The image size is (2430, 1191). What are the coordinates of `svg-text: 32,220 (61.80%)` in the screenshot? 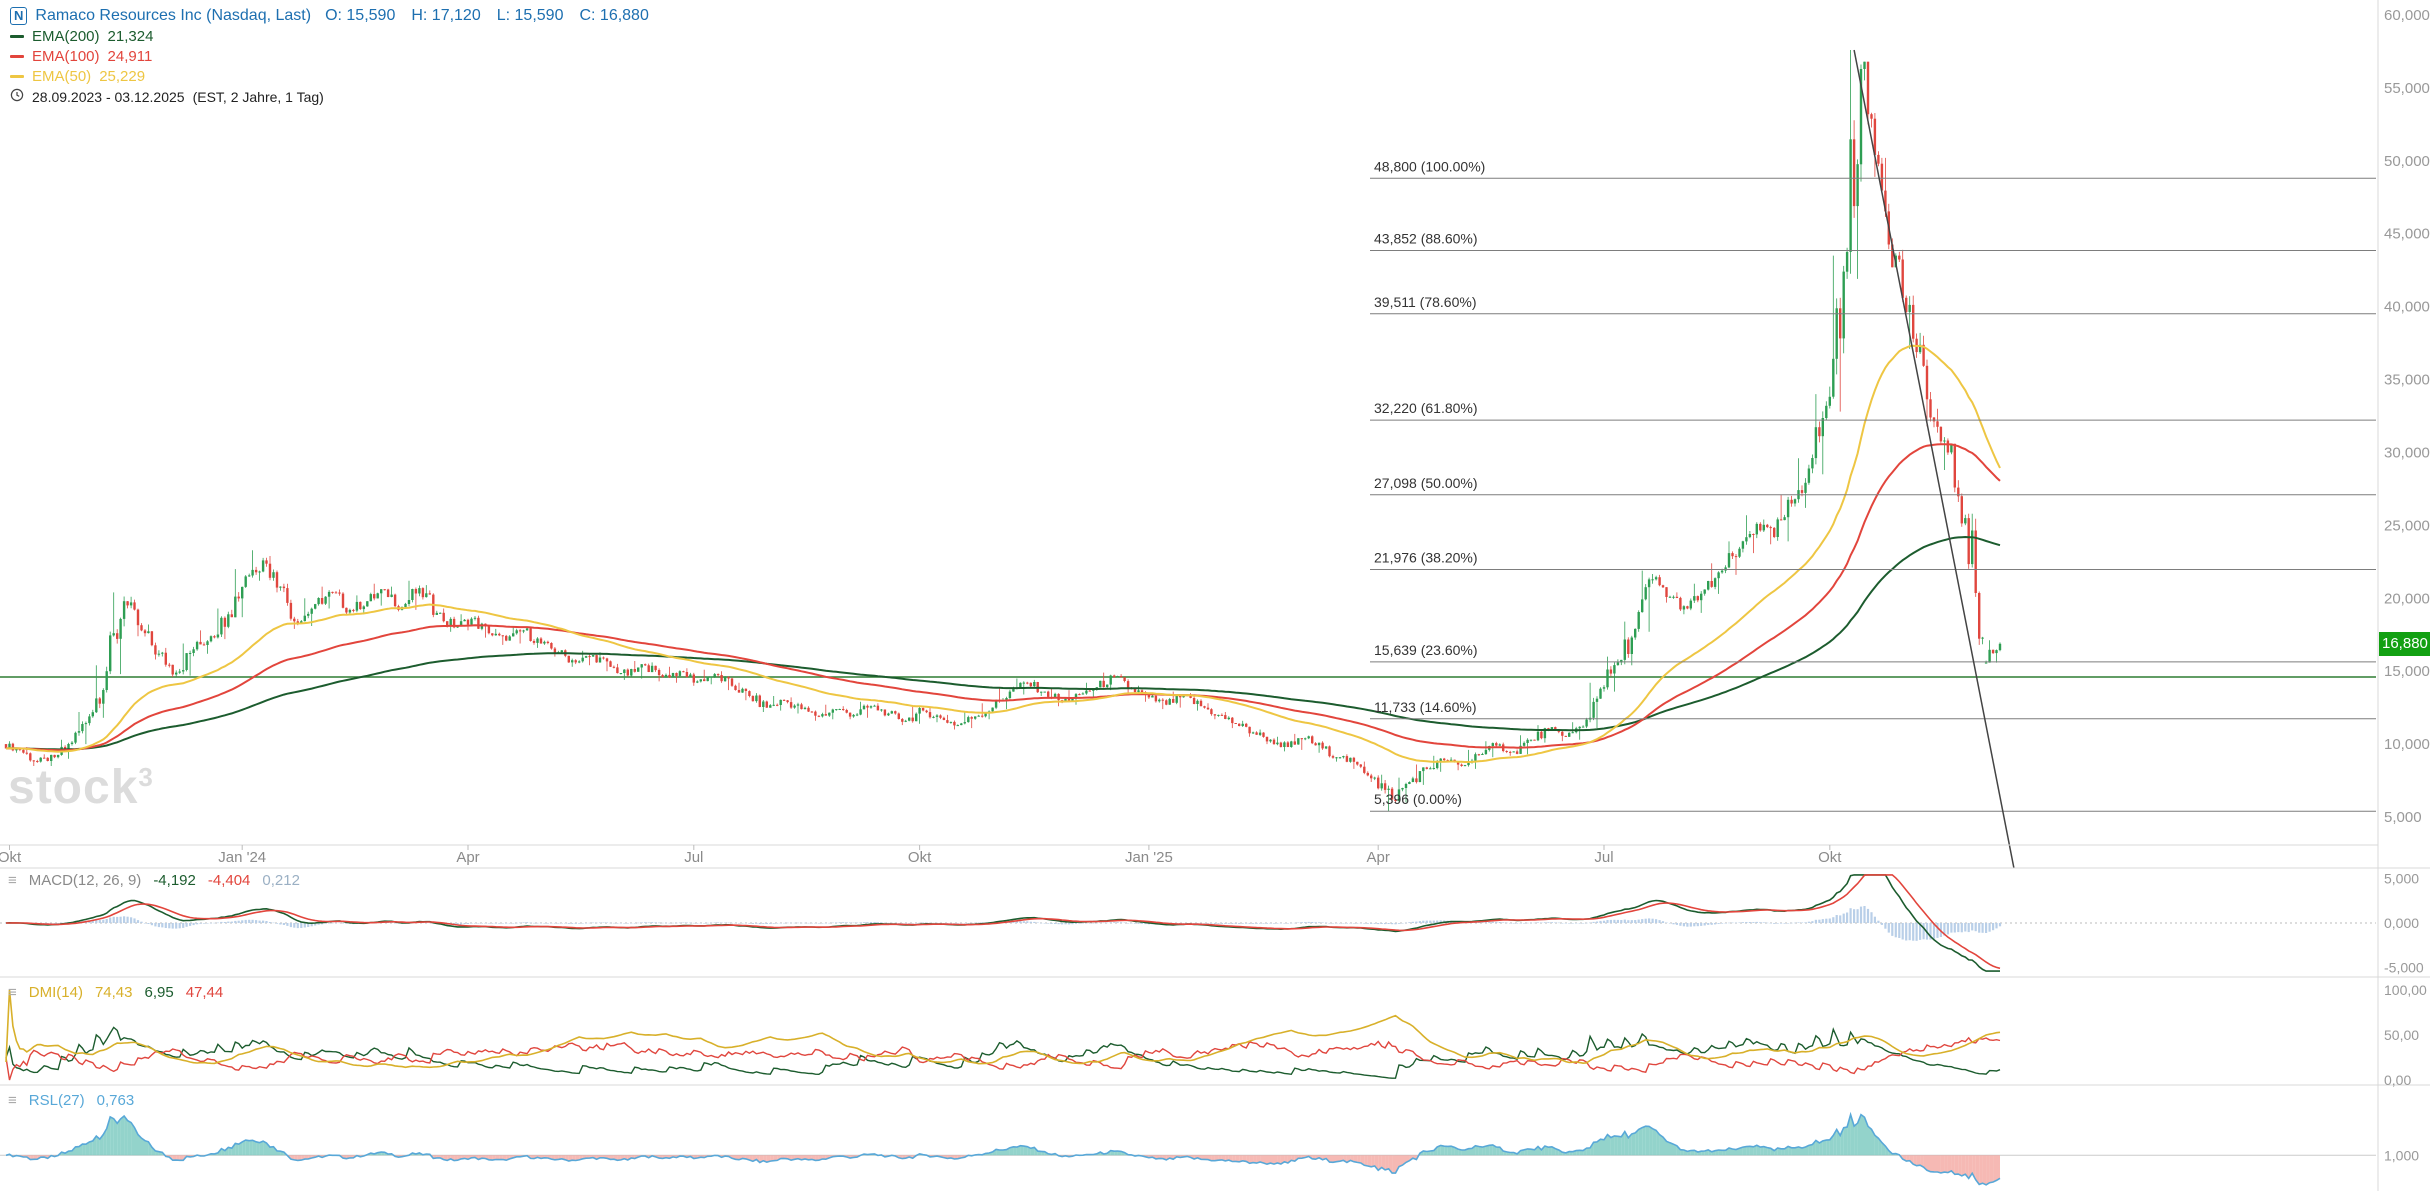 It's located at (1426, 408).